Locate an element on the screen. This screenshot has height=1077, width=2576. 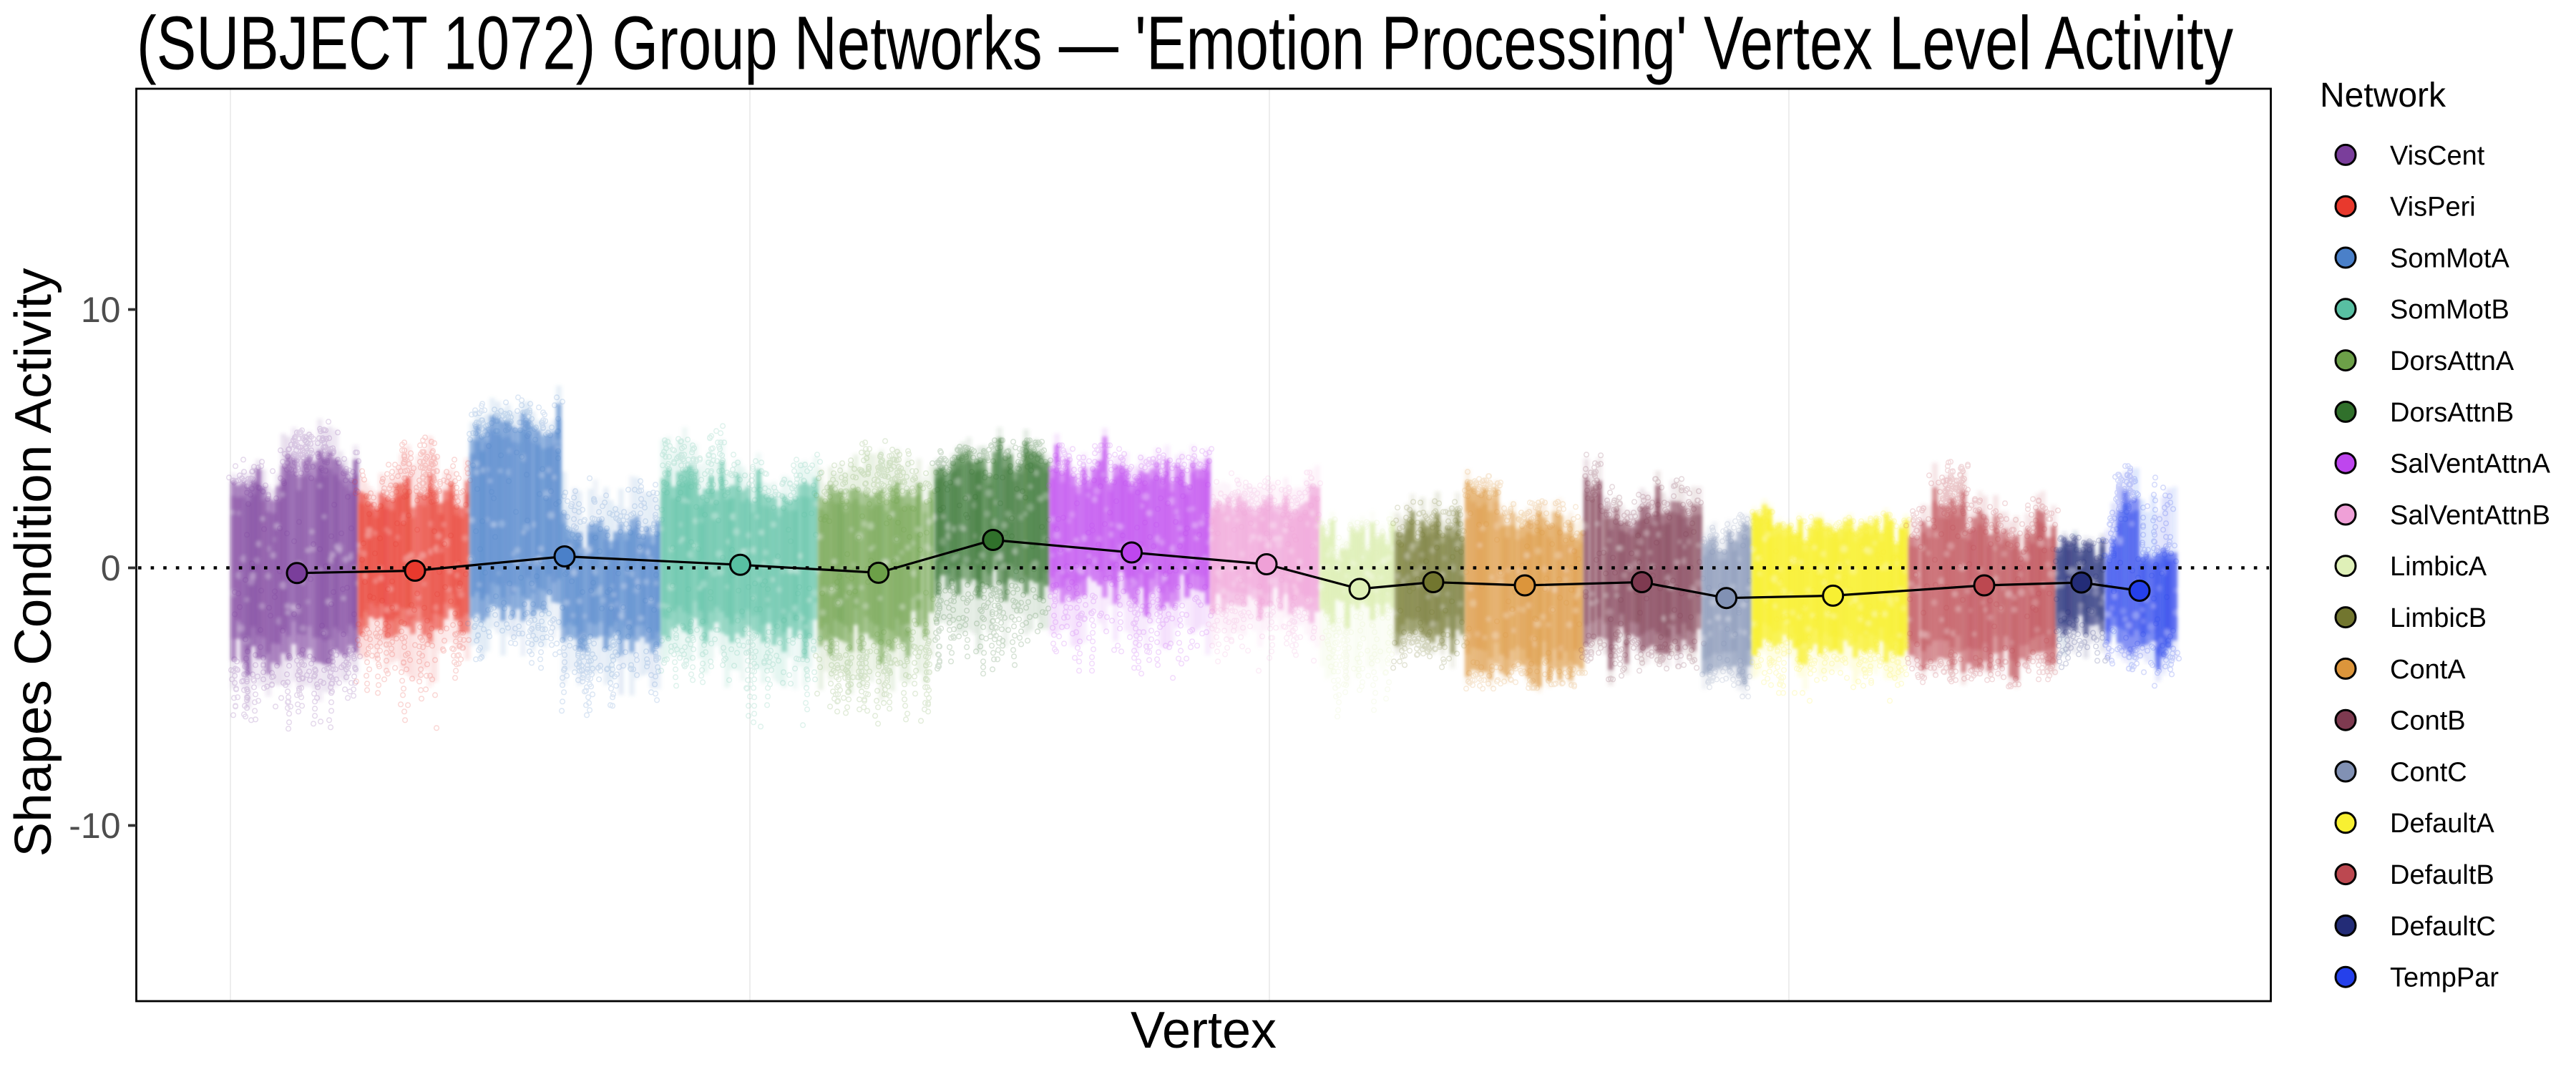
svg-text: Shapes Condition Activity is located at coordinates (33, 562).